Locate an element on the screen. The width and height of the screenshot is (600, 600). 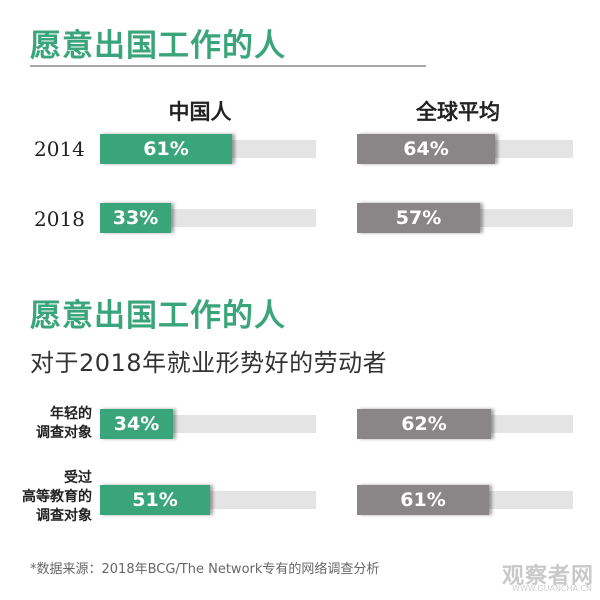
chart1-bar-china-0: 61% is located at coordinates (166, 149).